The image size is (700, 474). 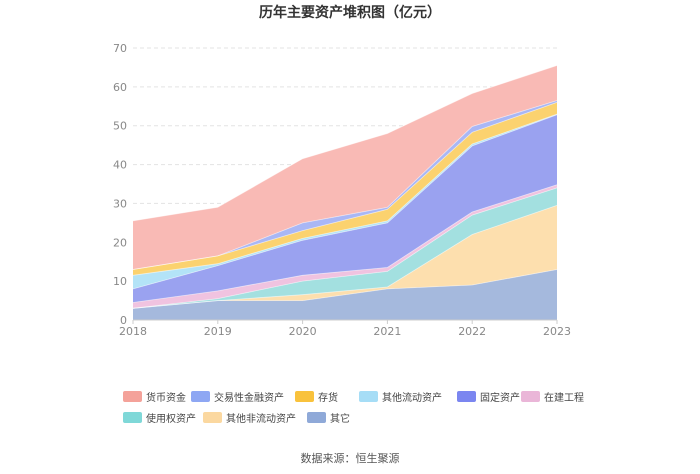 What do you see at coordinates (171, 418) in the screenshot?
I see `legend-label-7: 使用权资产` at bounding box center [171, 418].